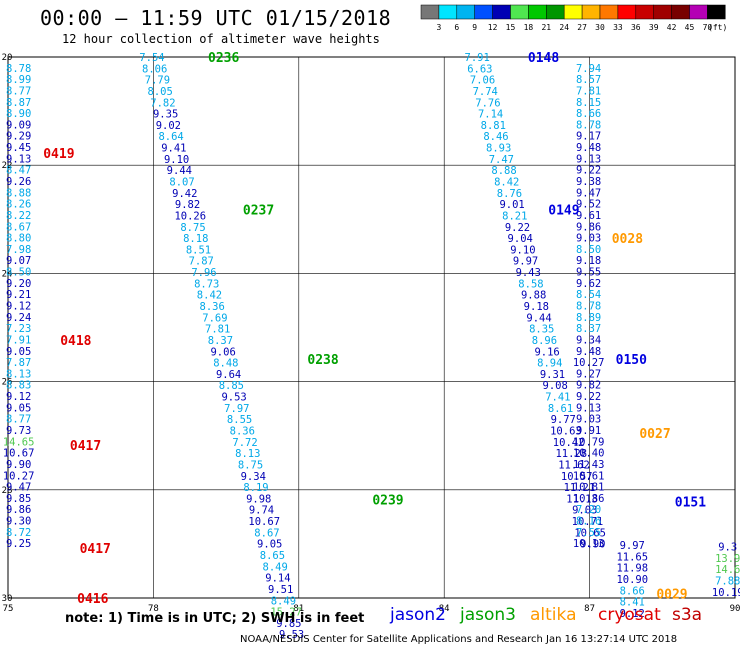 The height and width of the screenshot is (650, 740). I want to click on swh-value-label: 7.06, so click(482, 81).